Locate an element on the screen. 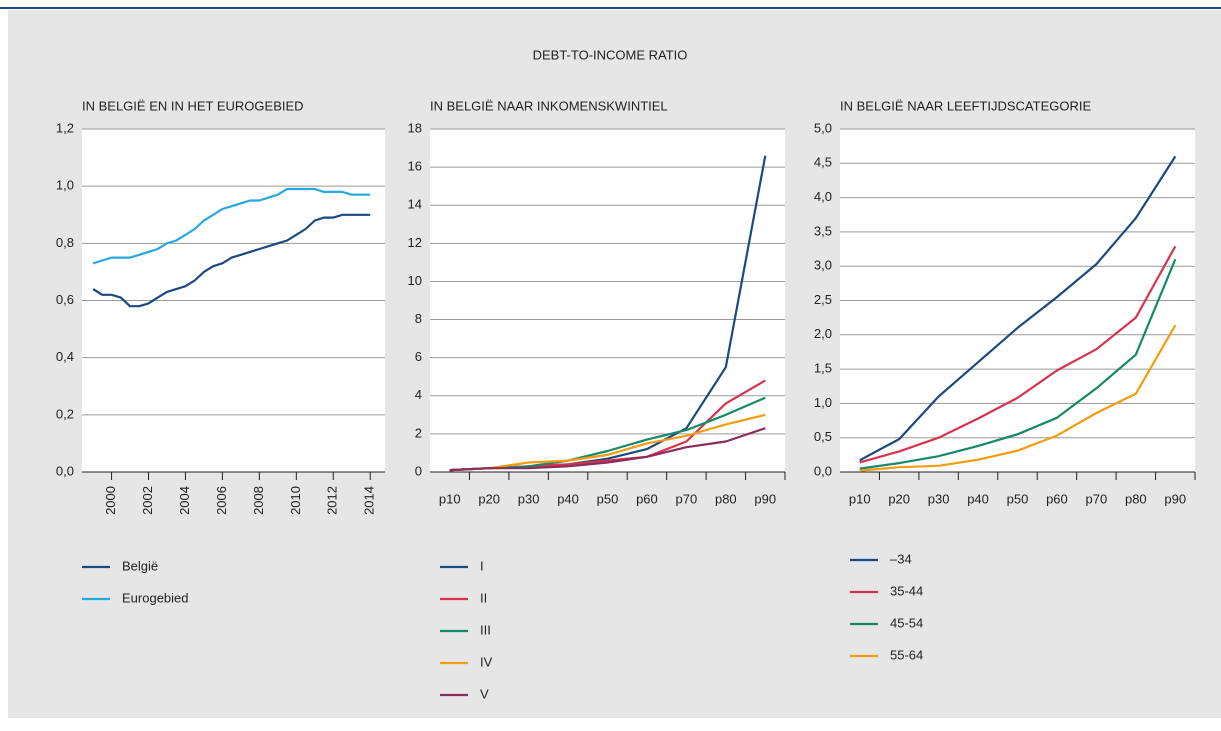 This screenshot has height=731, width=1221. y-tick-label: 1,2 is located at coordinates (65, 127).